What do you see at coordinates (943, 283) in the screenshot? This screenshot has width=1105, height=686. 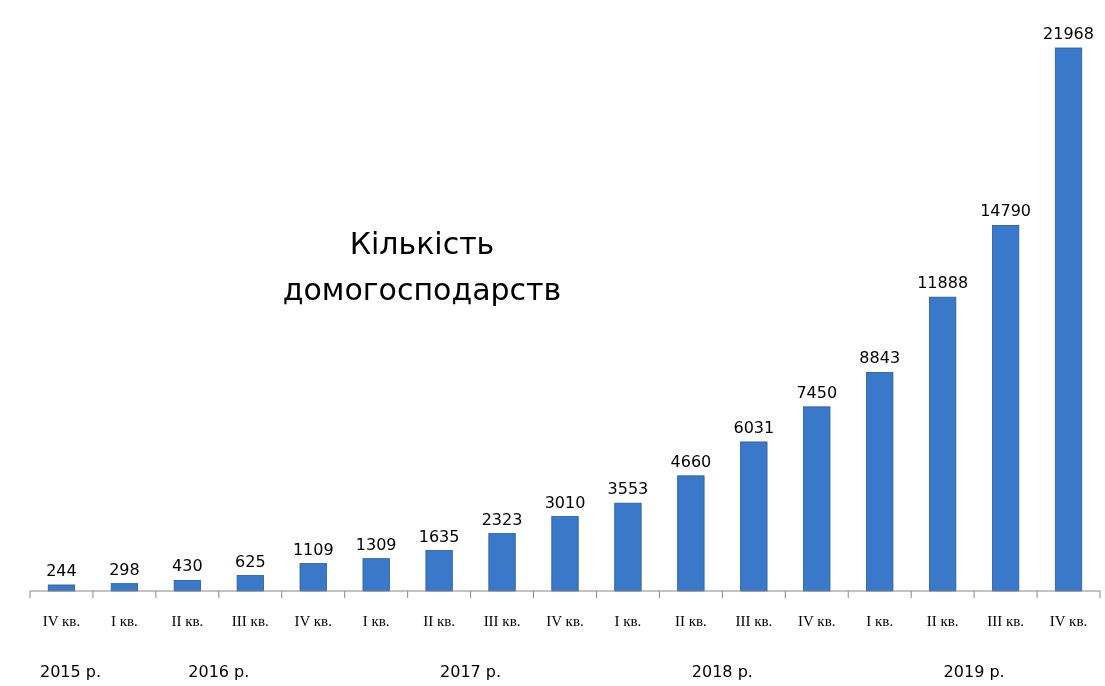 I see `data-label: 11888` at bounding box center [943, 283].